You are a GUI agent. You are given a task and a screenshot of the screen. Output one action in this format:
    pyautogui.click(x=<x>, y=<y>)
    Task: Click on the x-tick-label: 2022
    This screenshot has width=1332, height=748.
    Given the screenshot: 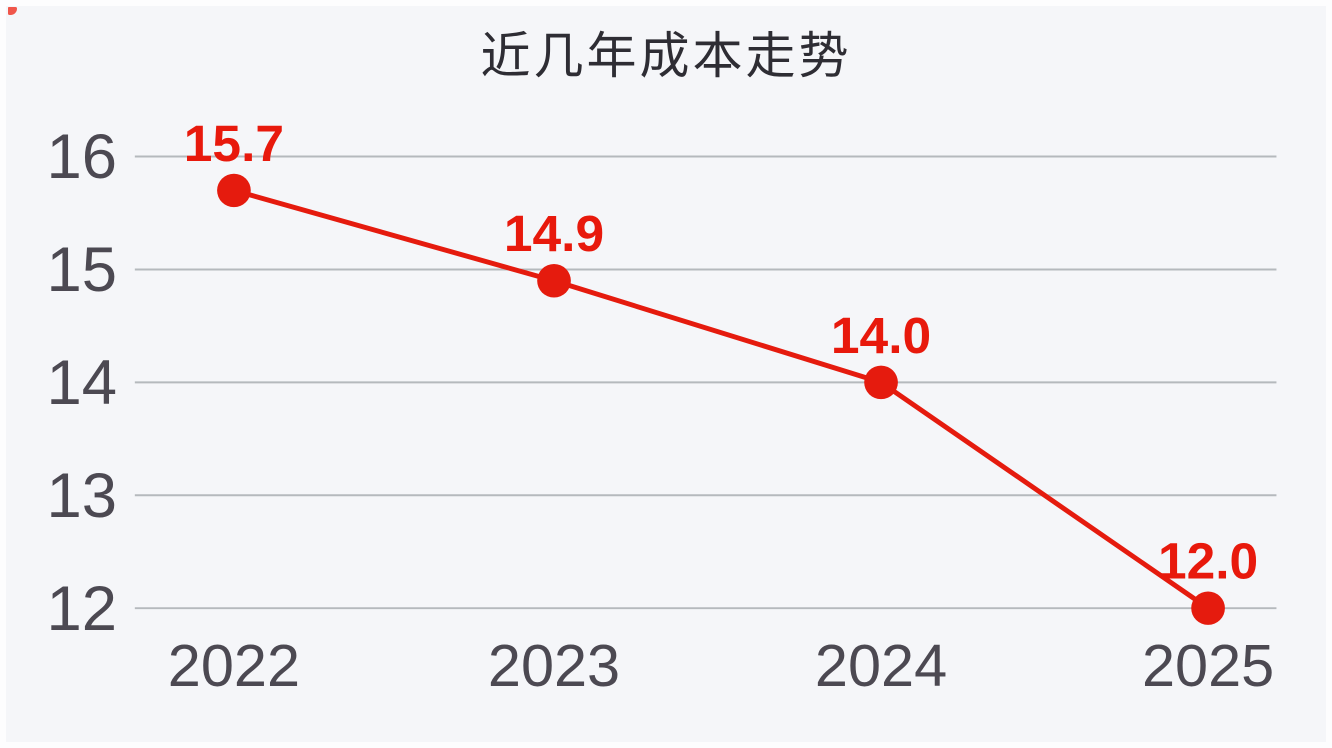 What is the action you would take?
    pyautogui.click(x=234, y=665)
    